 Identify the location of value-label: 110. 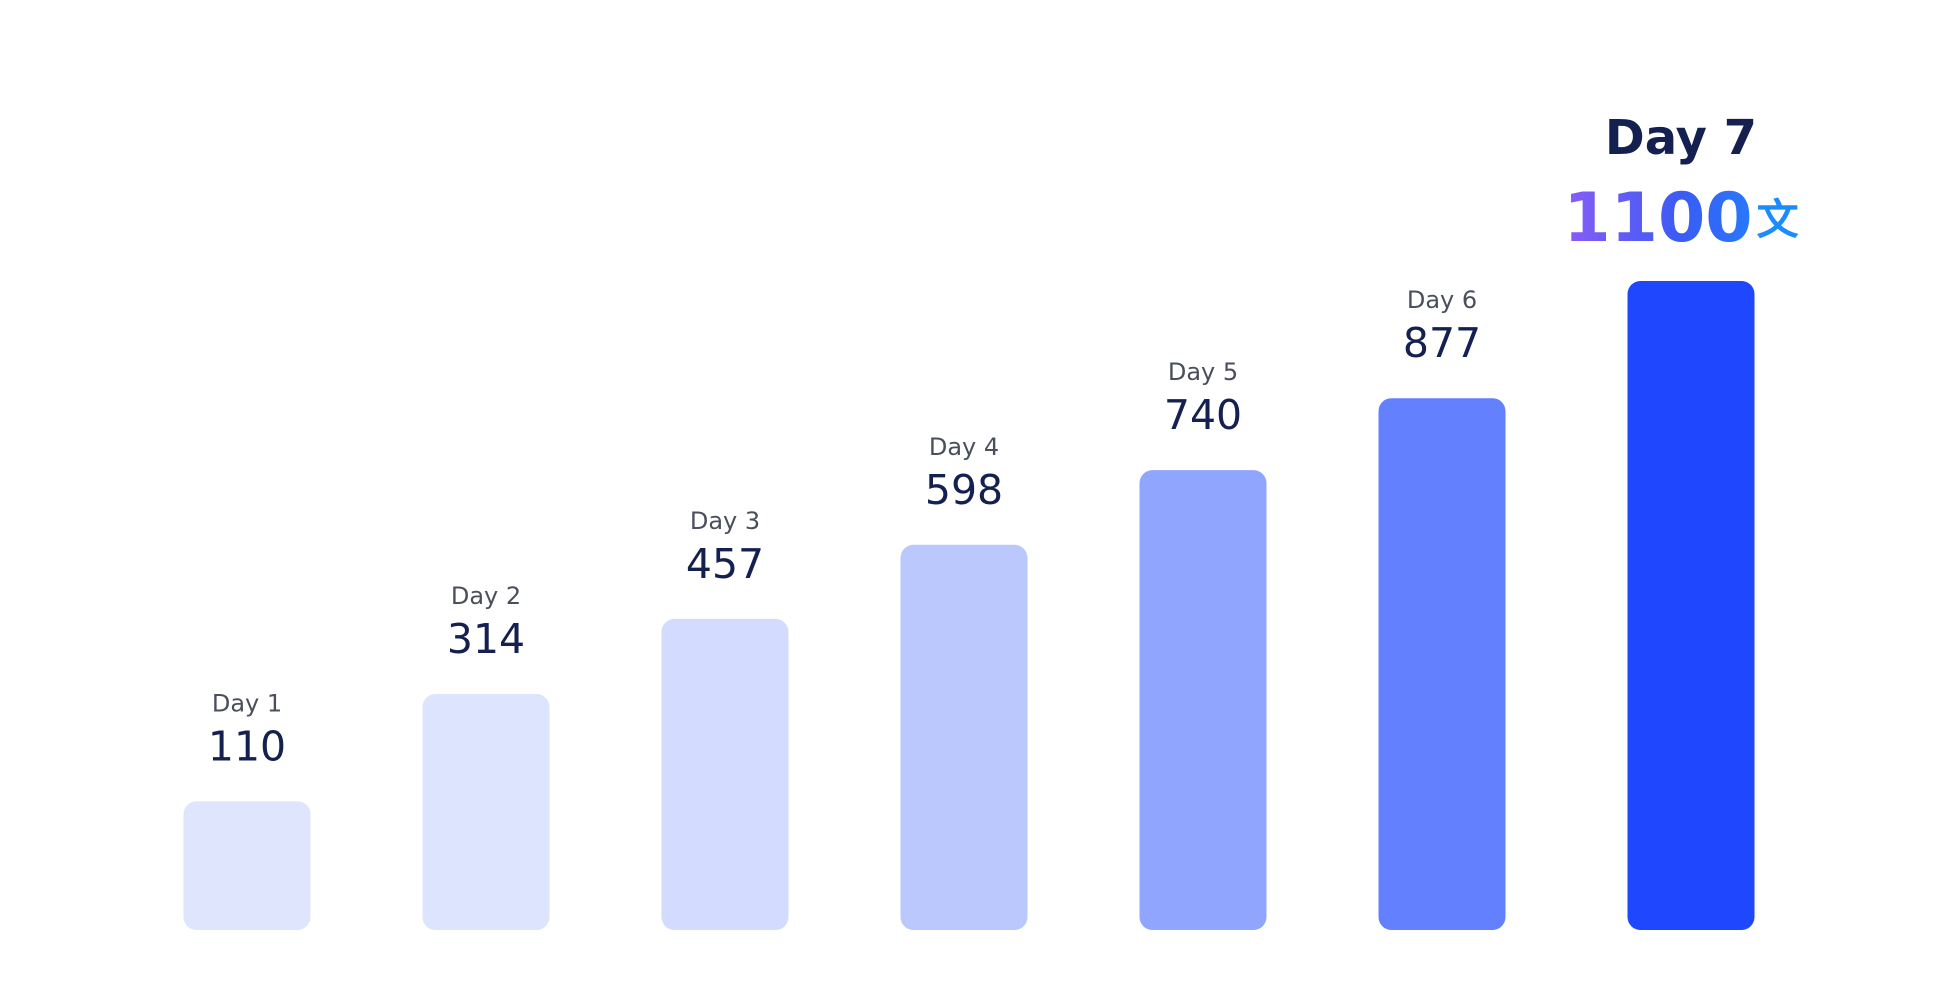
(247, 746).